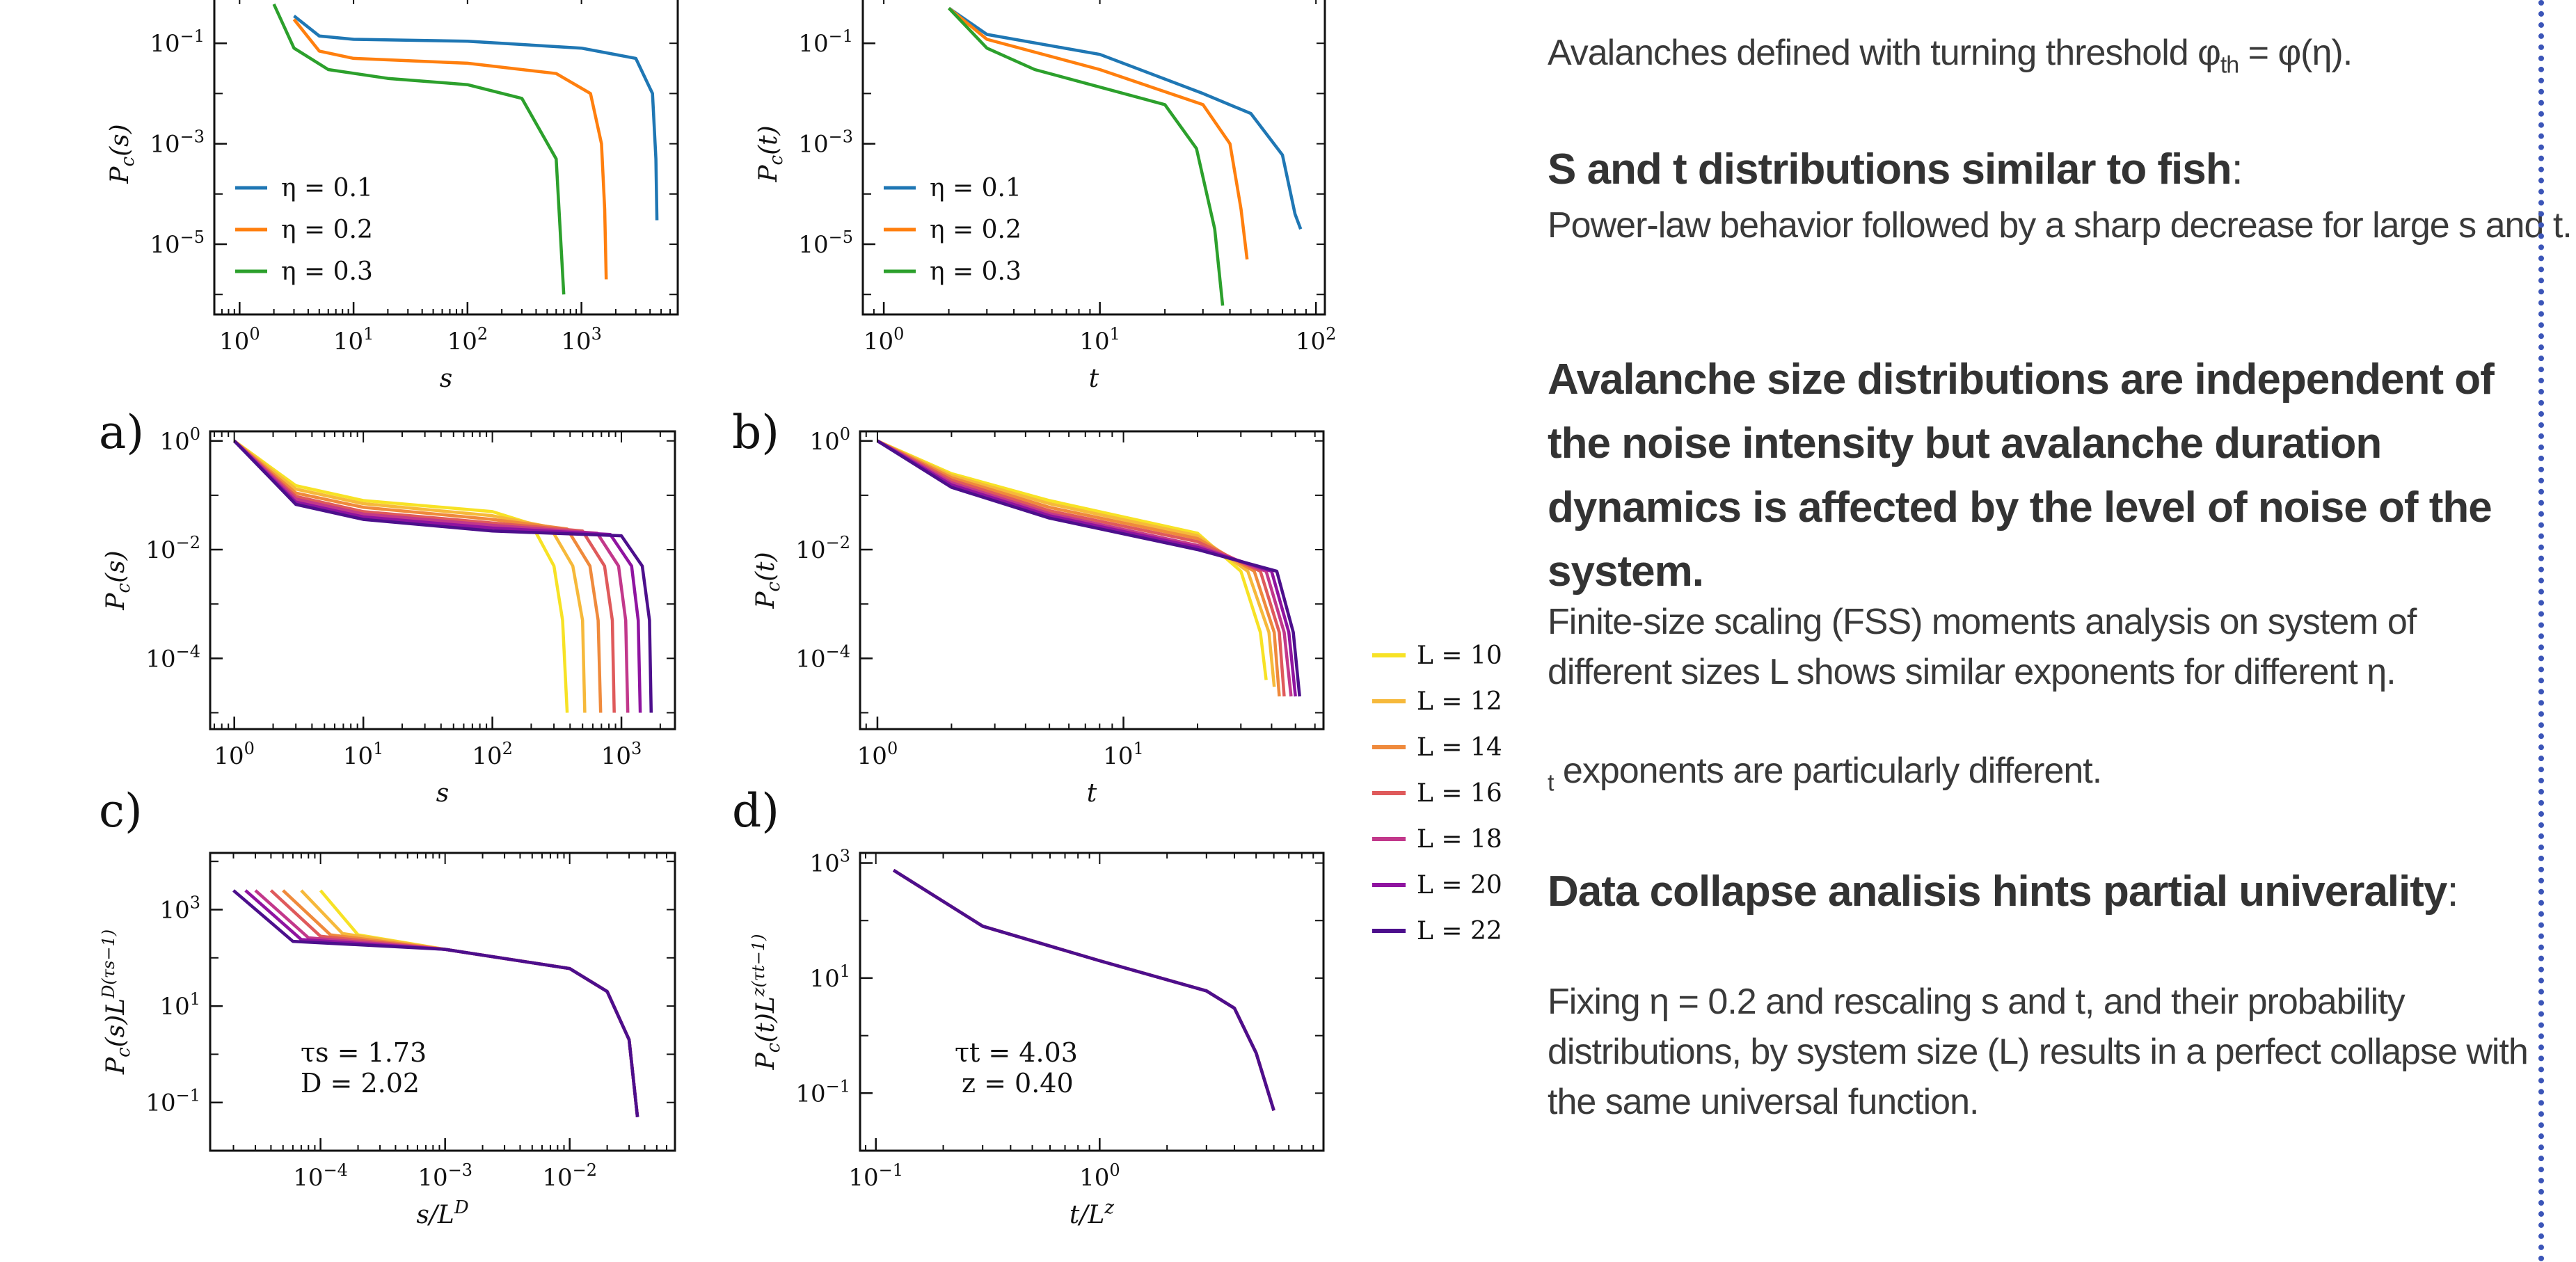  What do you see at coordinates (829, 977) in the screenshot?
I see `y-tick-label: 10¹` at bounding box center [829, 977].